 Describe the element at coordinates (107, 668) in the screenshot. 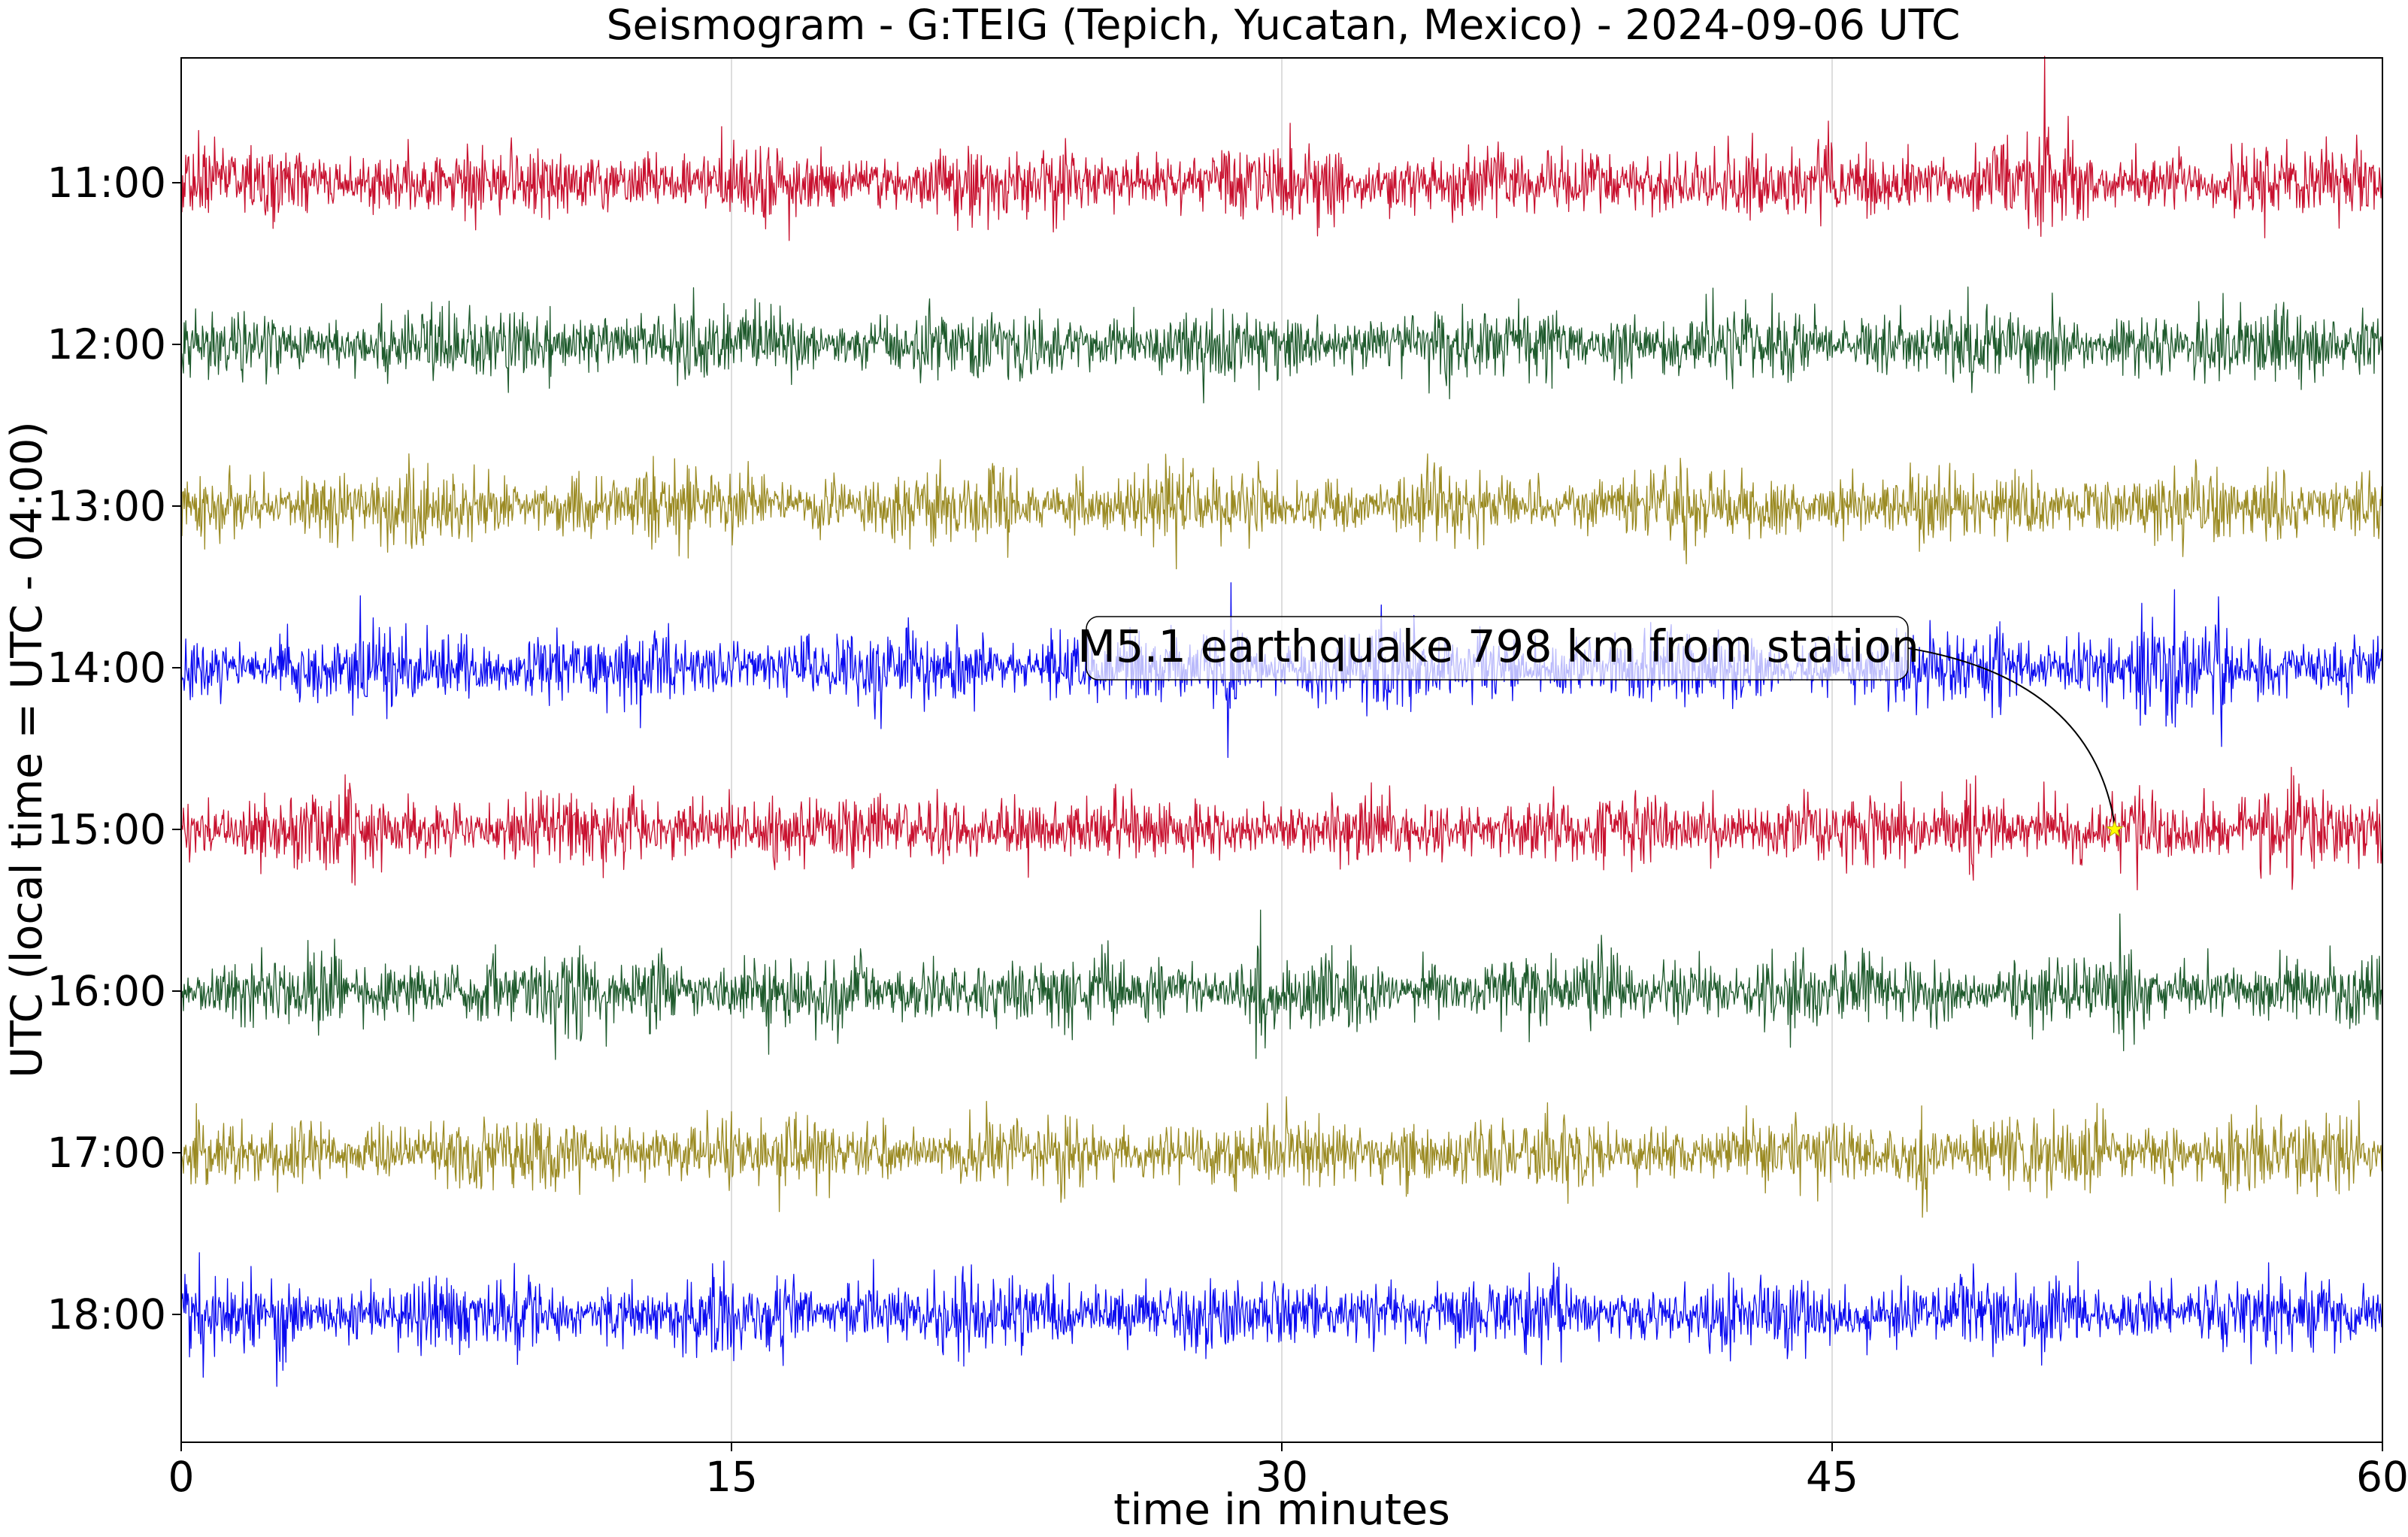

I see `y-tick-label: 14:00` at that location.